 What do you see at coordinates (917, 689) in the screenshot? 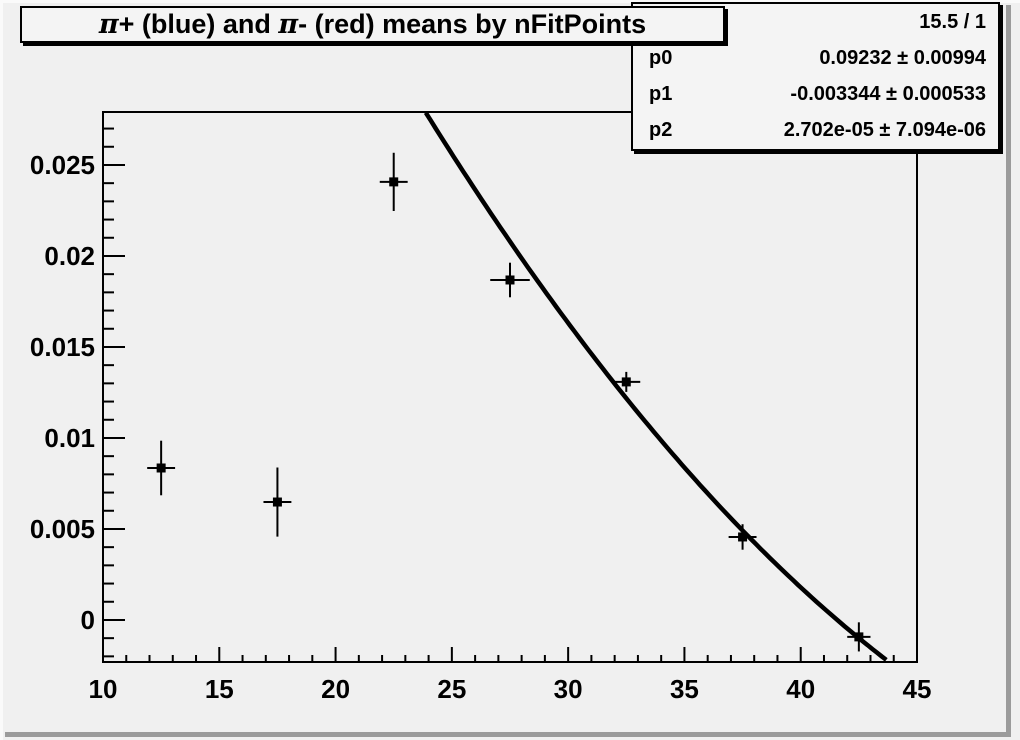
I see `x-tick-label: 45` at bounding box center [917, 689].